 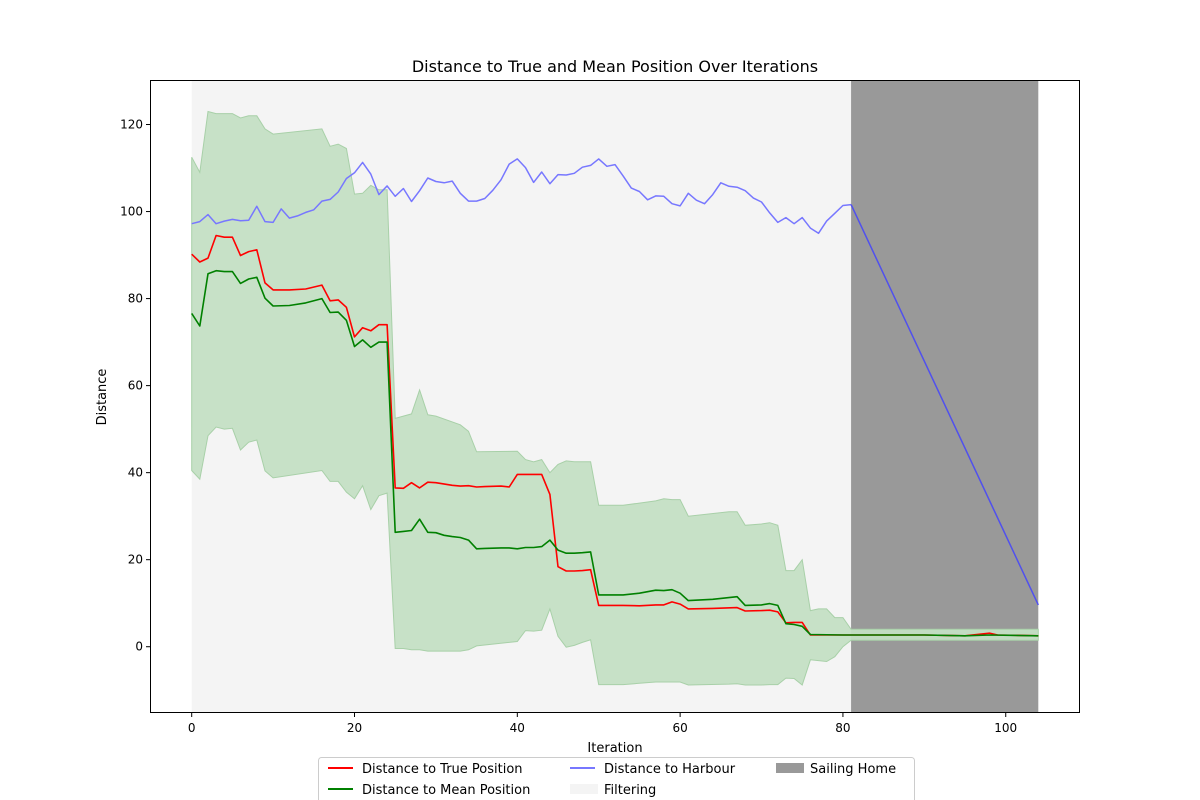 I want to click on legend-label-distance-to-harbour: Distance to Harbour, so click(x=670, y=769).